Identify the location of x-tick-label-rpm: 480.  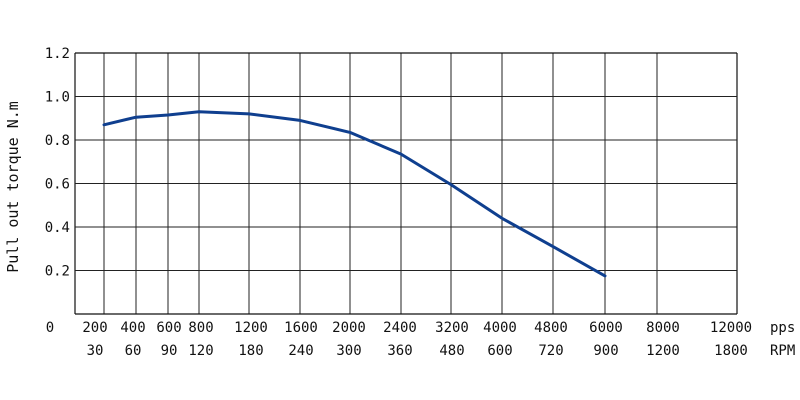
(451, 351).